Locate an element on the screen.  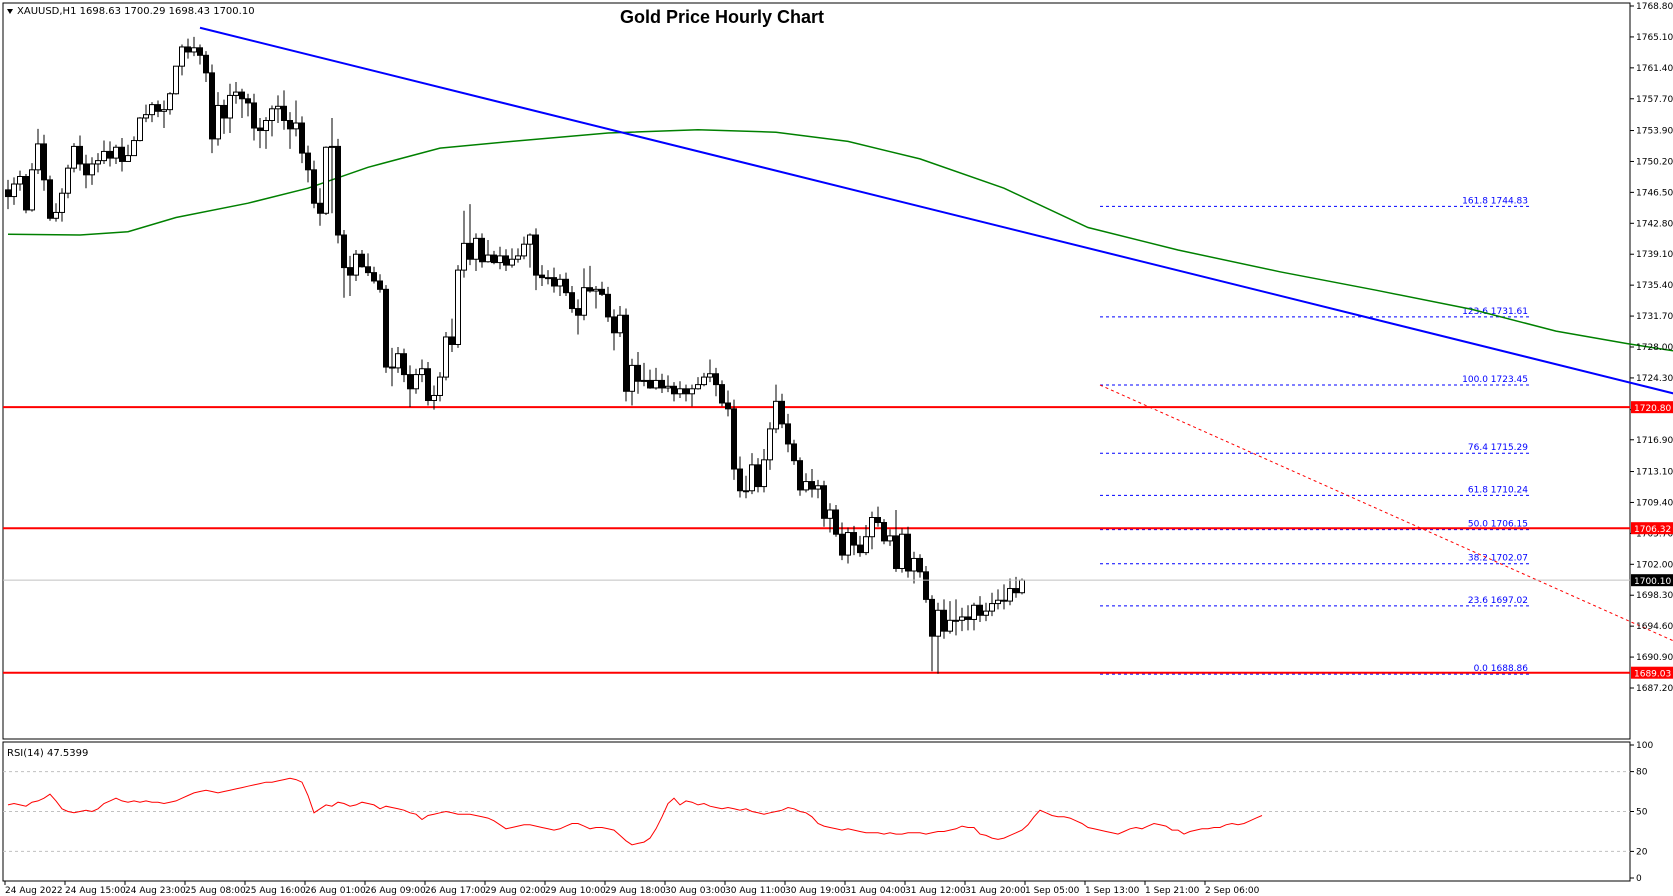
collapse-triangle-icon is located at coordinates (10, 11).